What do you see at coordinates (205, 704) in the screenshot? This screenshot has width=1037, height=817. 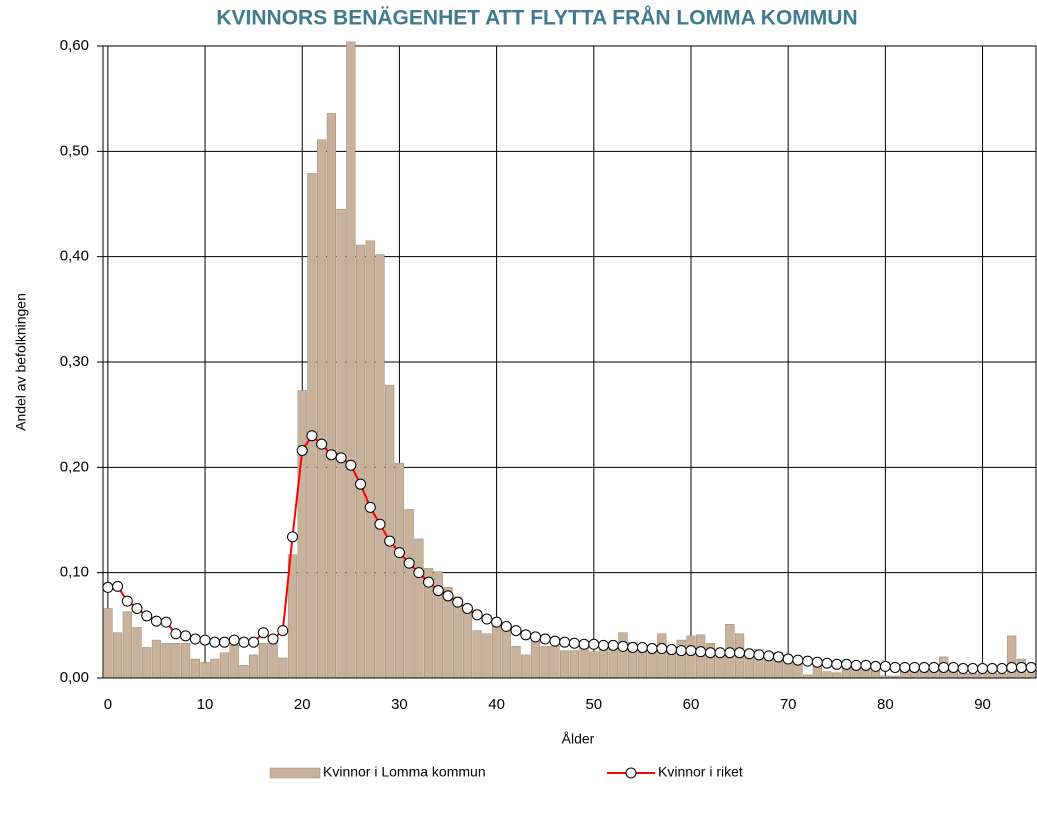 I see `x-tick-label: 10` at bounding box center [205, 704].